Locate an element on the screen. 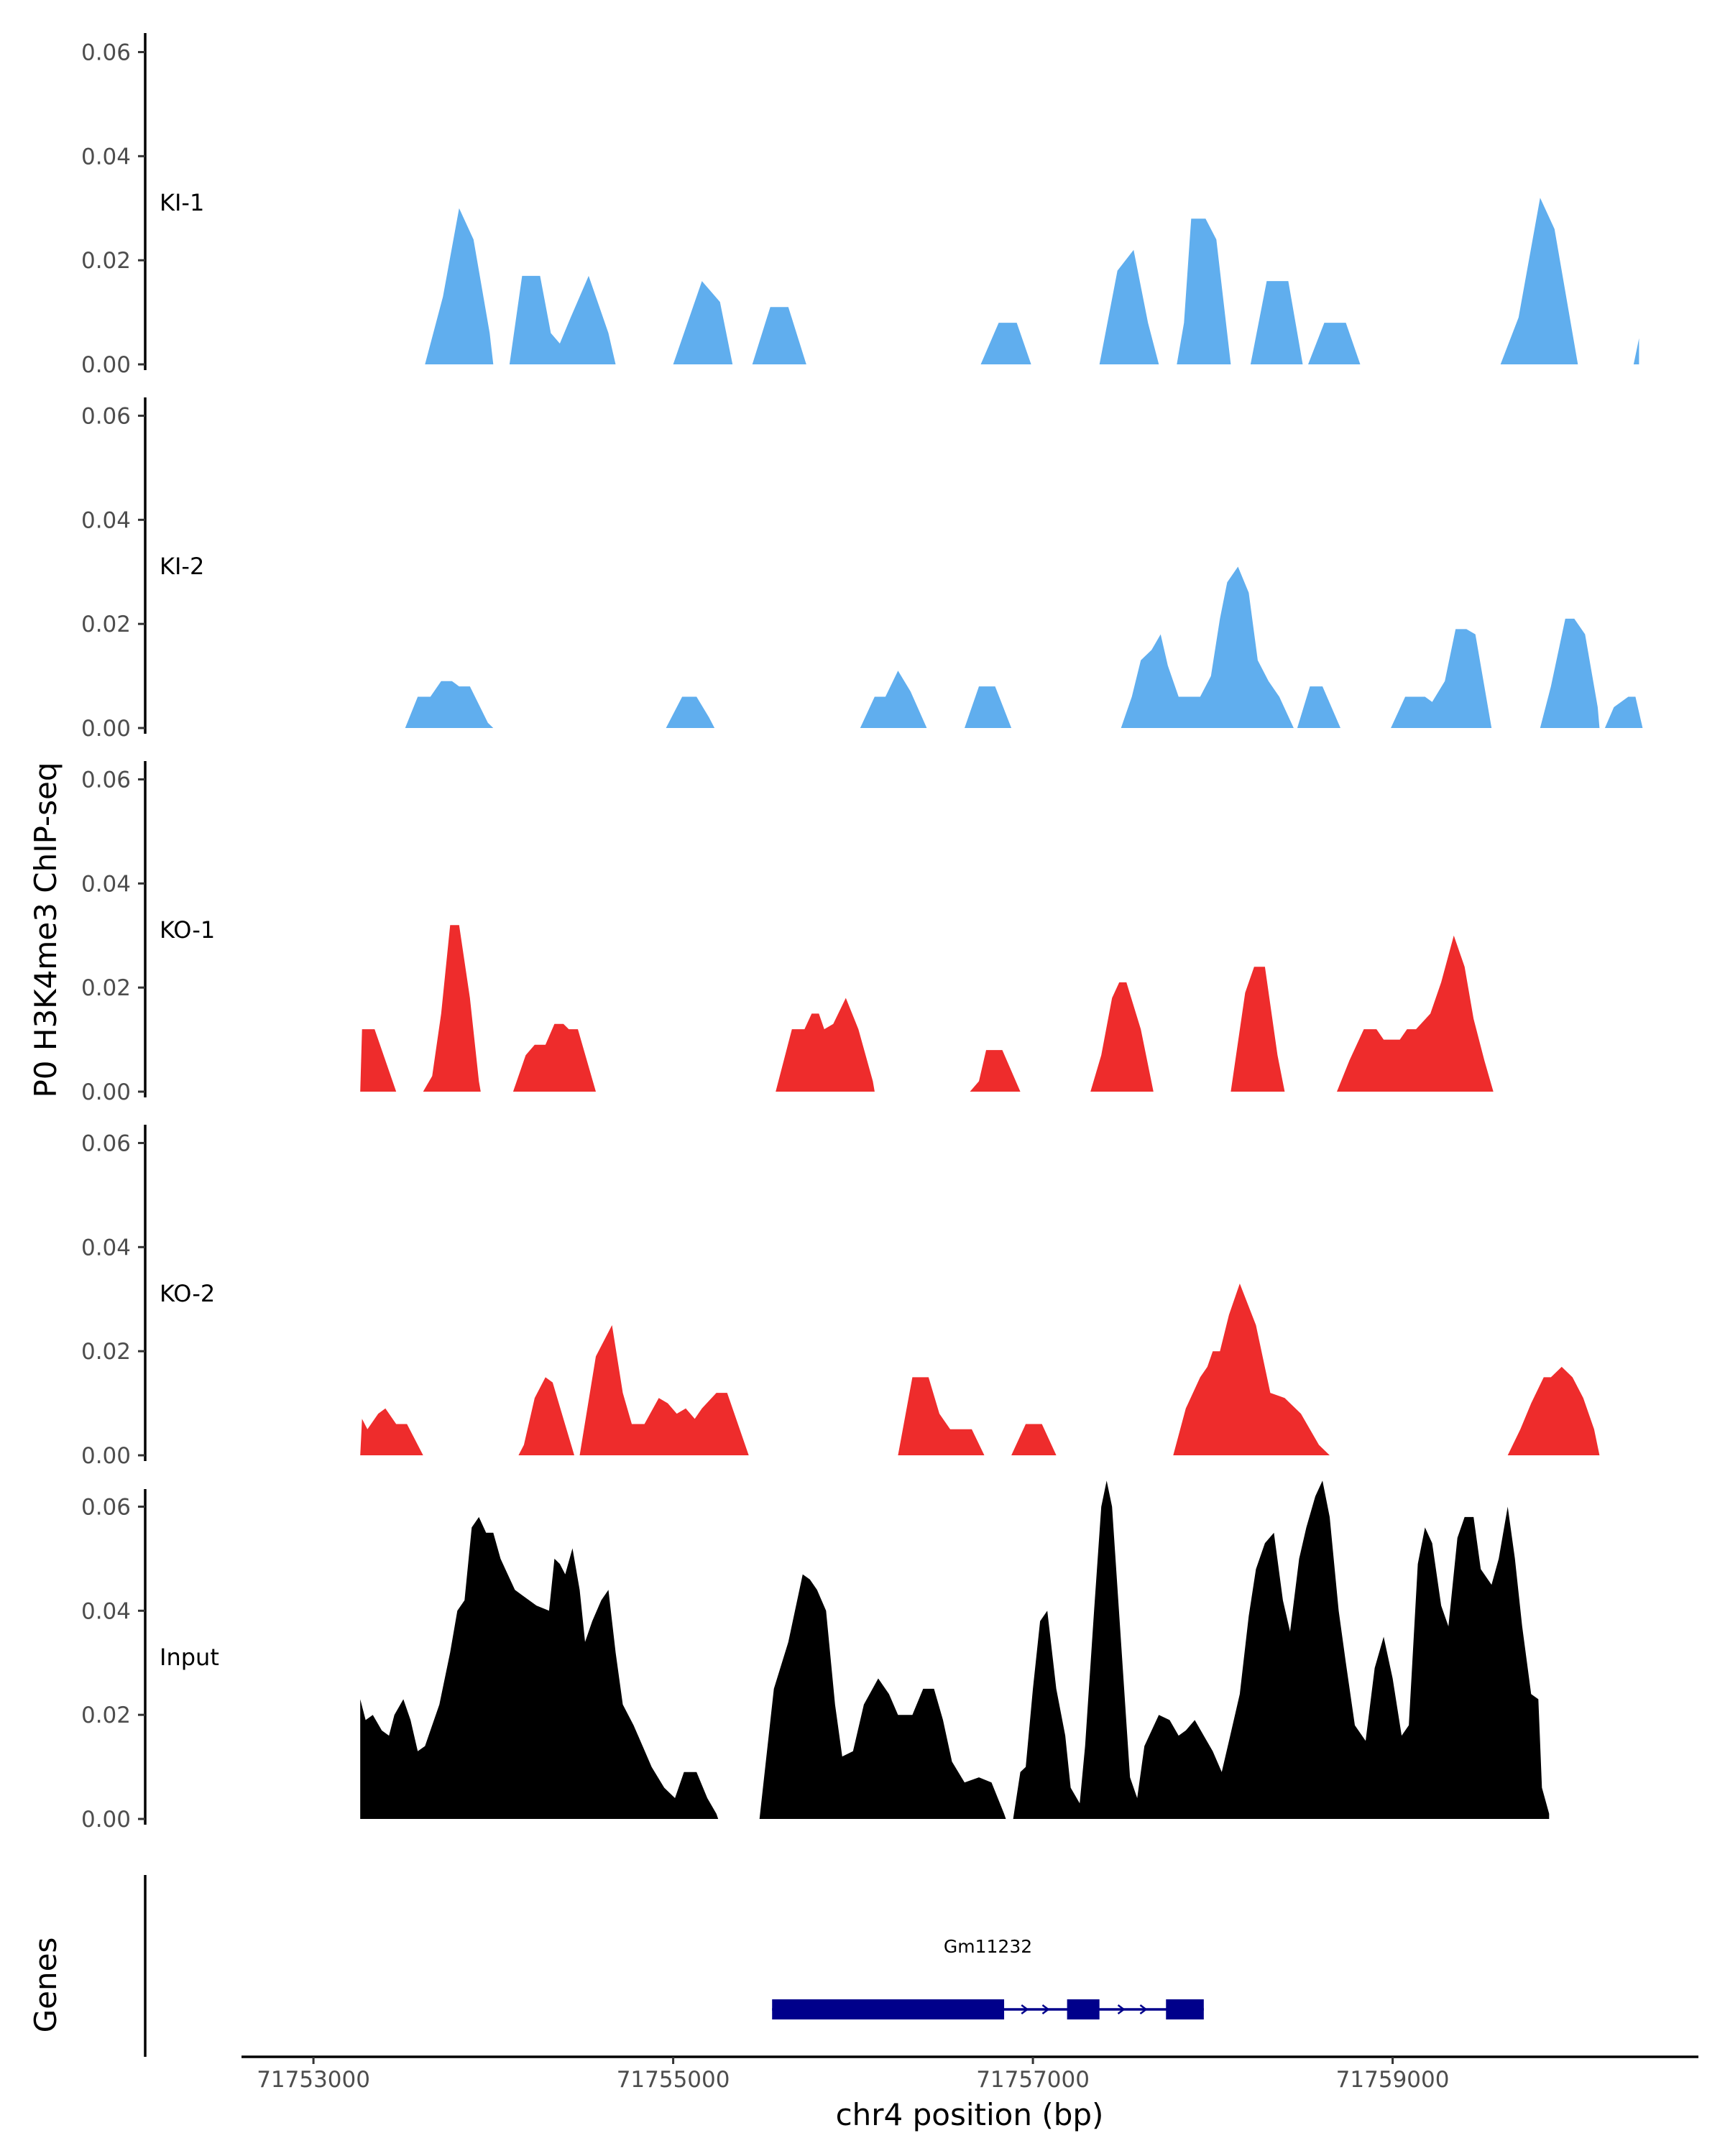 Image resolution: width=1725 pixels, height=2156 pixels. track-ko-2: 0.00 0.02 0.04 0.06 KO-2 is located at coordinates (840, 1297).